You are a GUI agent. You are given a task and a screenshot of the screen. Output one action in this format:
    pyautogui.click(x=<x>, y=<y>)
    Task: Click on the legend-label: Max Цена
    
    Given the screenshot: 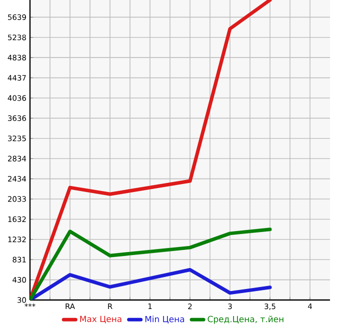 What is the action you would take?
    pyautogui.click(x=101, y=320)
    